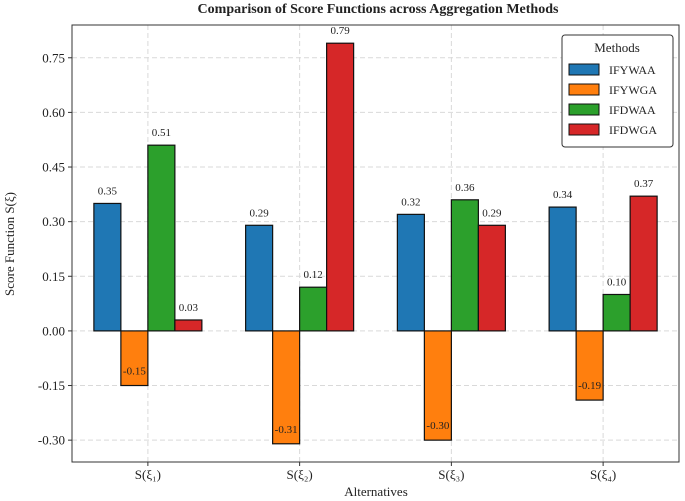  What do you see at coordinates (437, 426) in the screenshot?
I see `data-label: -0.30` at bounding box center [437, 426].